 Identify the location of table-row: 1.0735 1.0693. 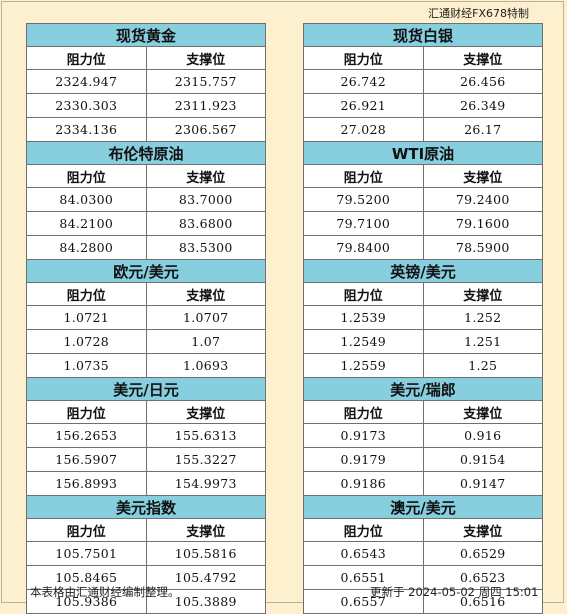
(146, 365).